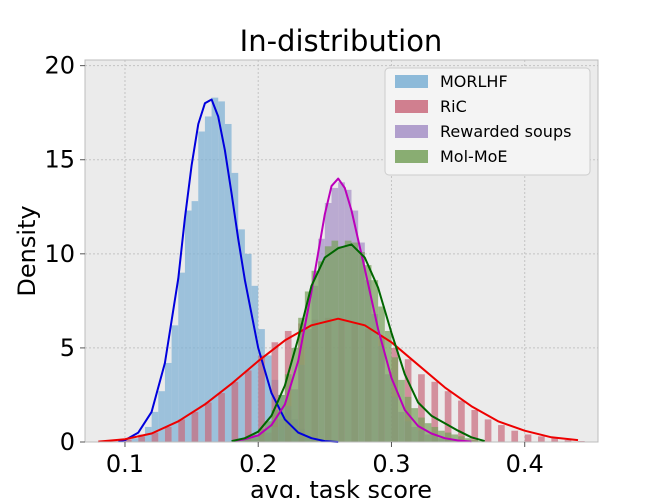 Image resolution: width=664 pixels, height=498 pixels. What do you see at coordinates (125, 464) in the screenshot?
I see `x-tick-label: 0.1` at bounding box center [125, 464].